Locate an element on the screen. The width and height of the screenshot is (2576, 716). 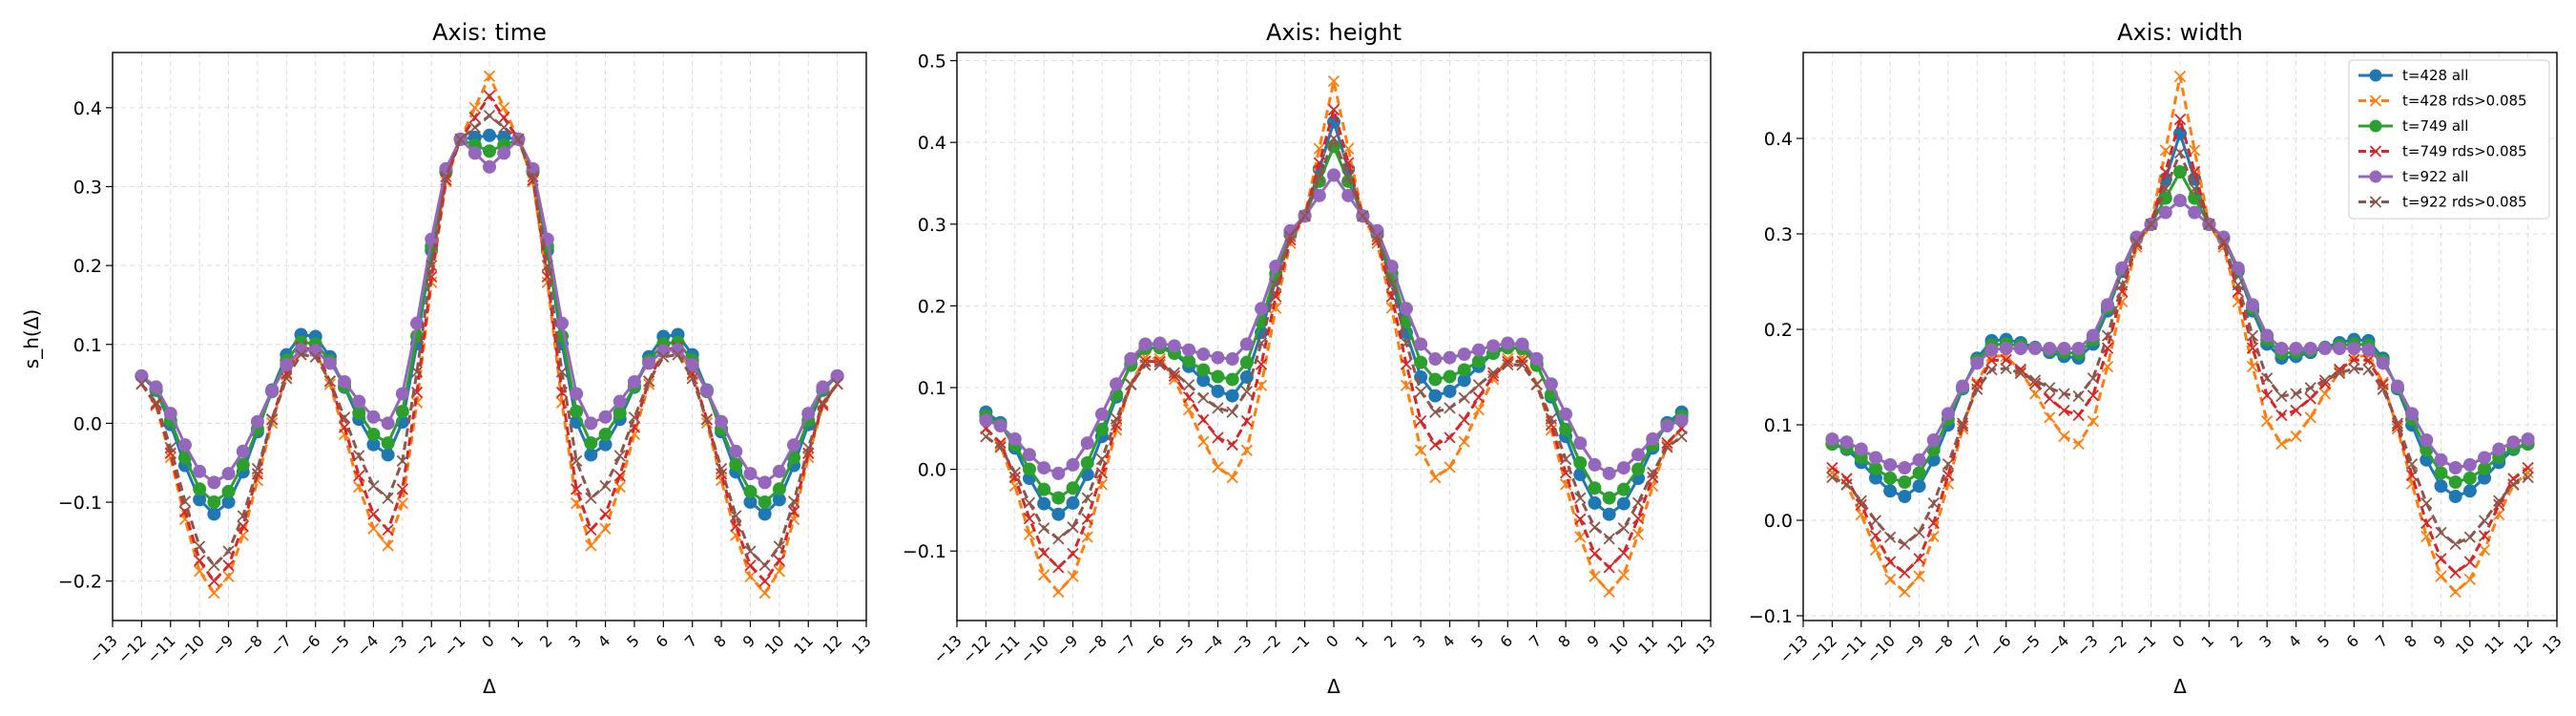
x-tick-label: −7 is located at coordinates (1971, 645).